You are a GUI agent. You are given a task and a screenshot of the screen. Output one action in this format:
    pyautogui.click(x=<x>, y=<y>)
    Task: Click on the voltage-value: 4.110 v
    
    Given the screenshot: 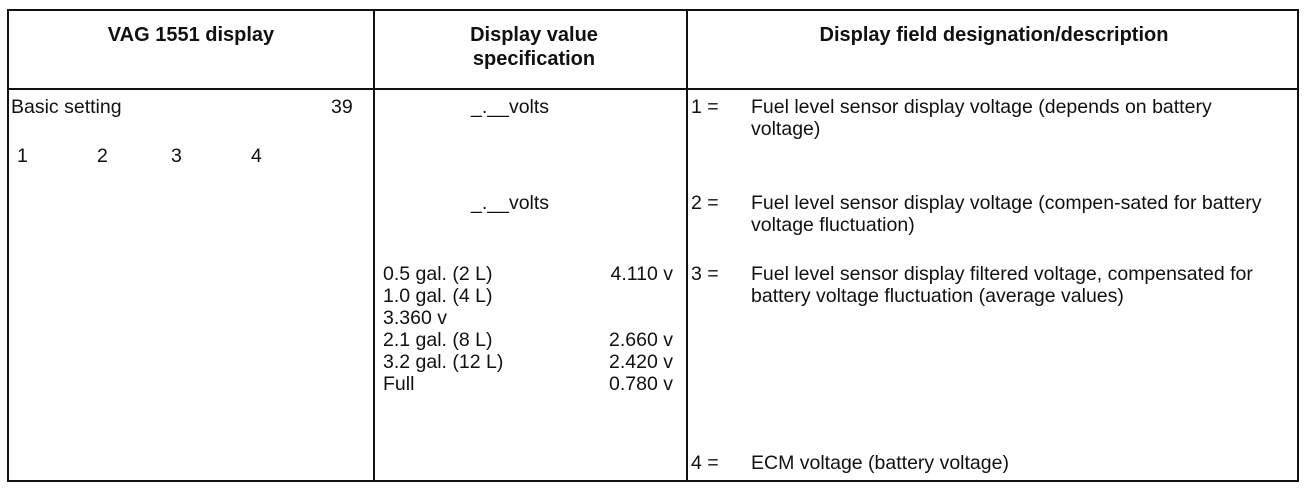 What is the action you would take?
    pyautogui.click(x=641, y=274)
    